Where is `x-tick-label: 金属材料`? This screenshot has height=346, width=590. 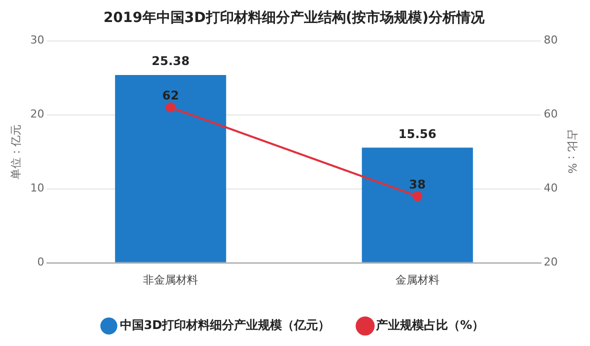
x-tick-label: 金属材料 is located at coordinates (417, 279).